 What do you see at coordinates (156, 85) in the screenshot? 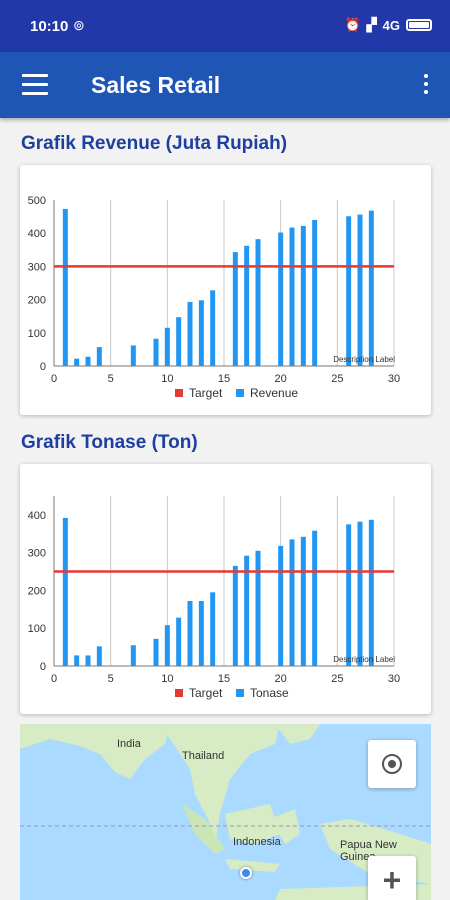
I see `app-title: Sales Retail` at bounding box center [156, 85].